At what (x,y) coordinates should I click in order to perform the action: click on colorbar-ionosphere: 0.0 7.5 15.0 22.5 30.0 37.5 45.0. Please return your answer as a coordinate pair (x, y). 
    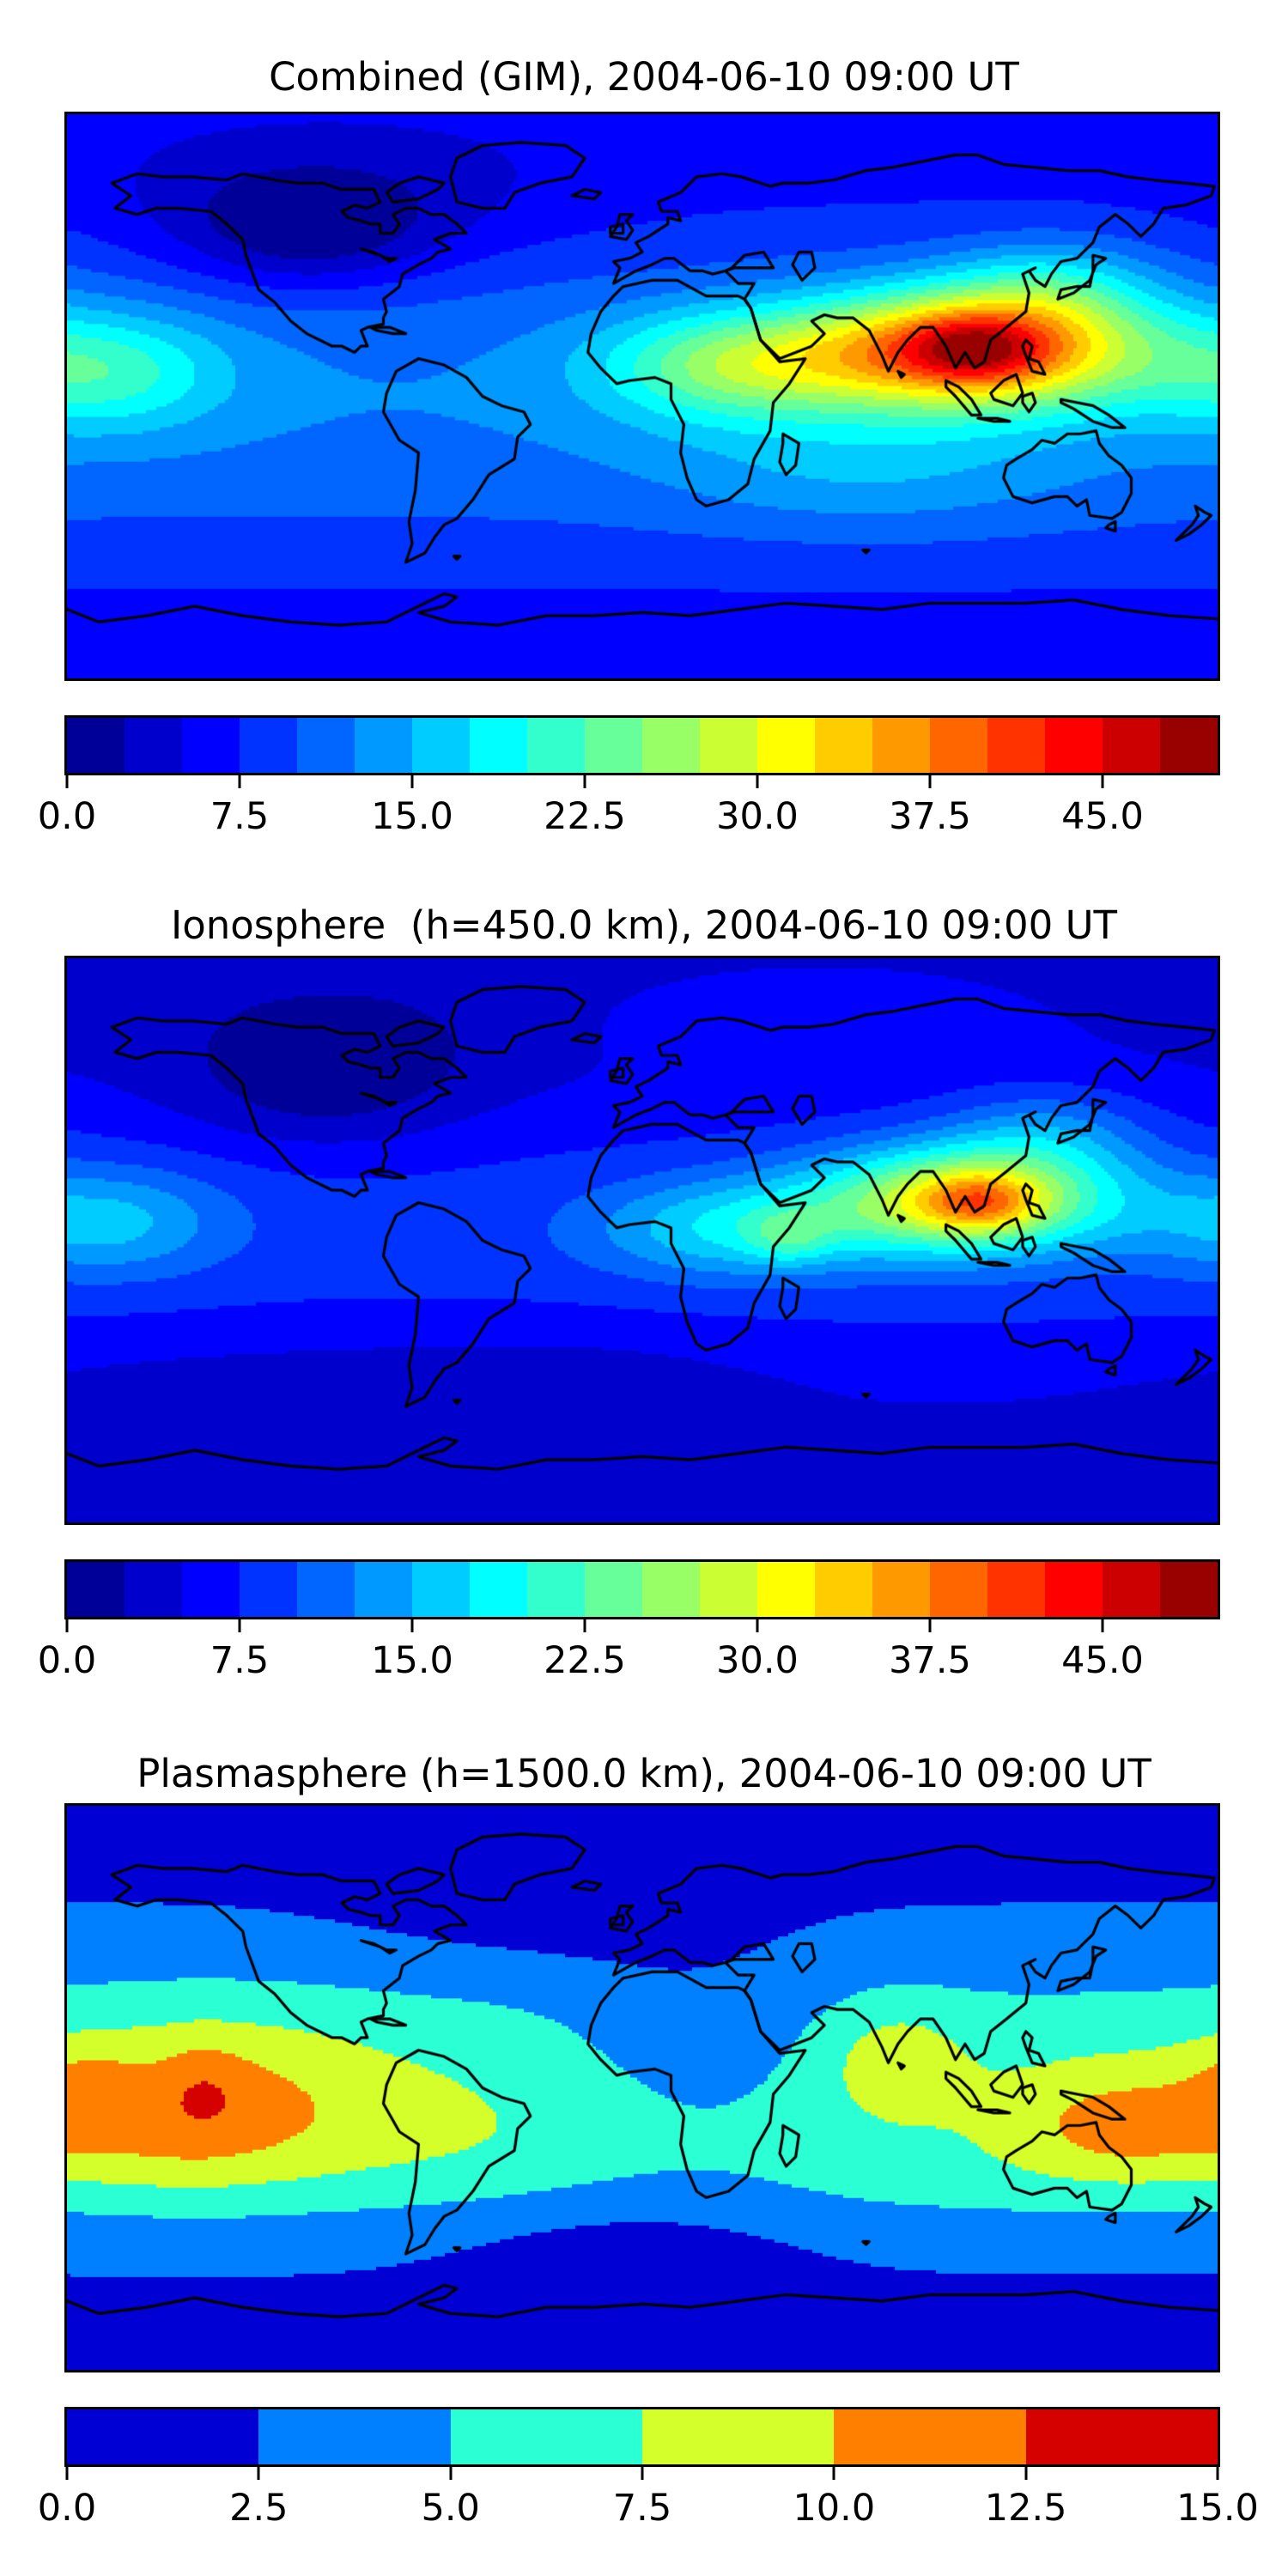
    Looking at the image, I should click on (629, 1620).